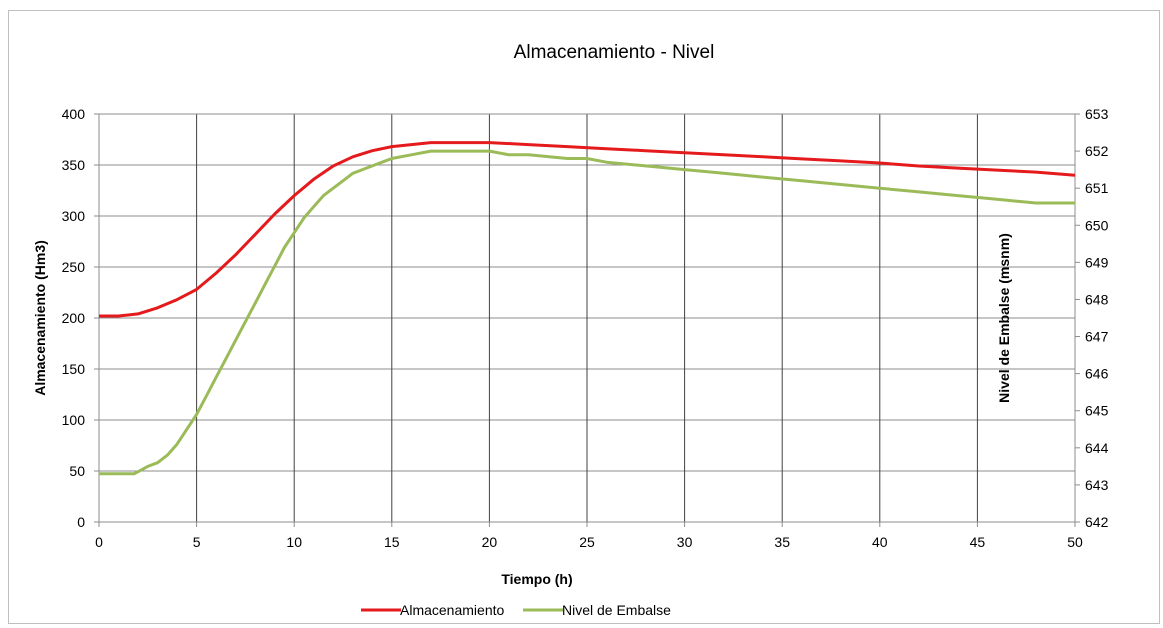  What do you see at coordinates (1004, 318) in the screenshot?
I see `y2-axis-label: Nivel de Embalse (msnm)` at bounding box center [1004, 318].